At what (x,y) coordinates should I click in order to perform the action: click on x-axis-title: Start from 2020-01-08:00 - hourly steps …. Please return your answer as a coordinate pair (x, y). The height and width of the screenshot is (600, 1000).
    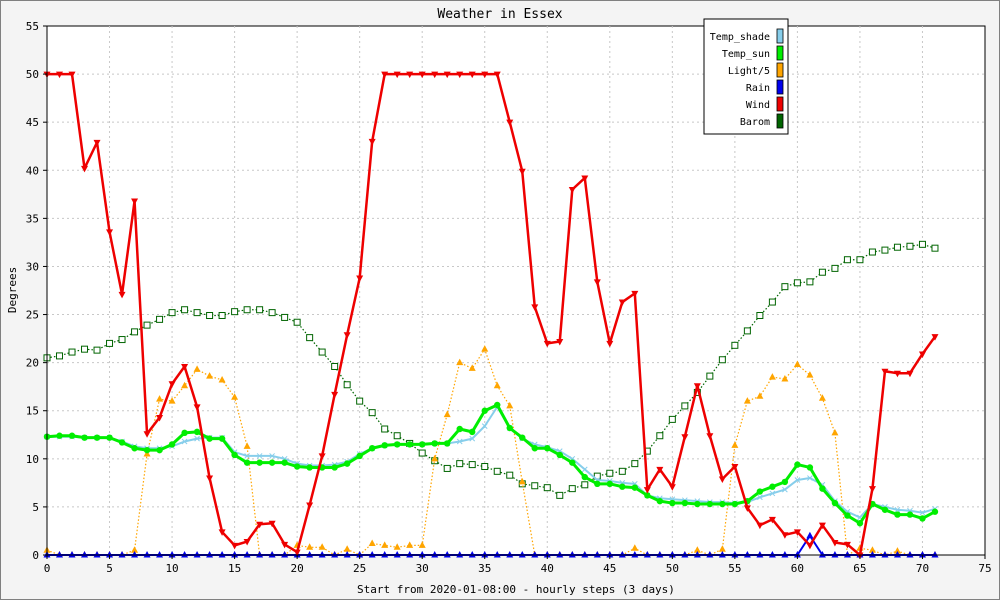
    Looking at the image, I should click on (516, 589).